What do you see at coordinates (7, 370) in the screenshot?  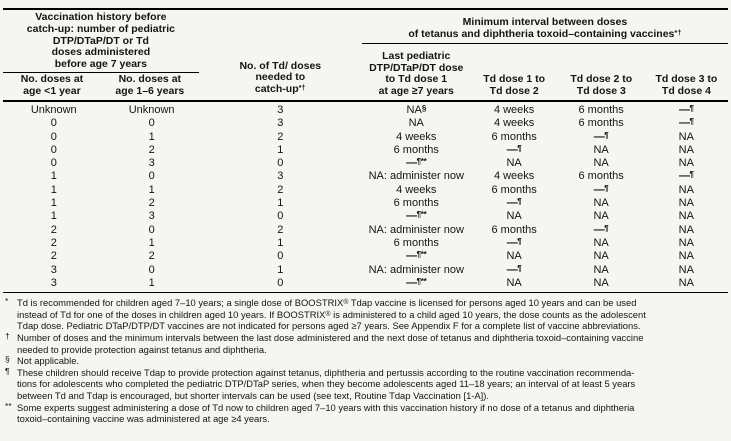 I see `footnote-marker: ¶` at bounding box center [7, 370].